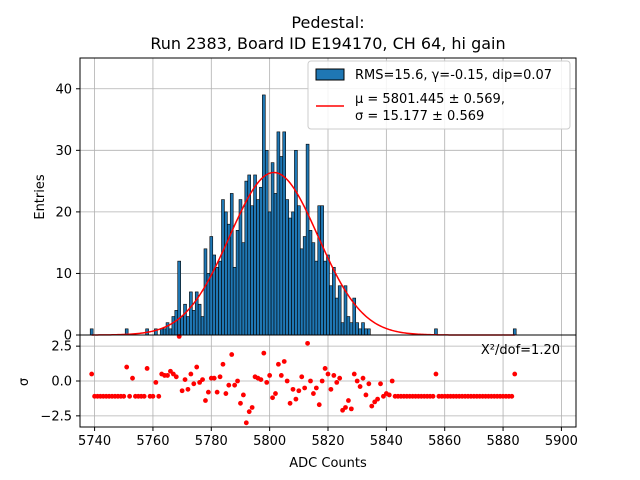 The image size is (640, 480). What do you see at coordinates (561, 441) in the screenshot?
I see `x-tick-label: 5900` at bounding box center [561, 441].